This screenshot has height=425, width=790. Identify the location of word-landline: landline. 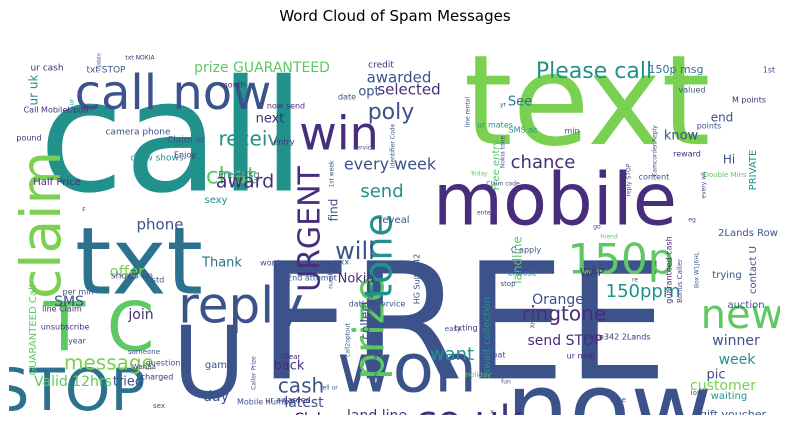
(518, 260).